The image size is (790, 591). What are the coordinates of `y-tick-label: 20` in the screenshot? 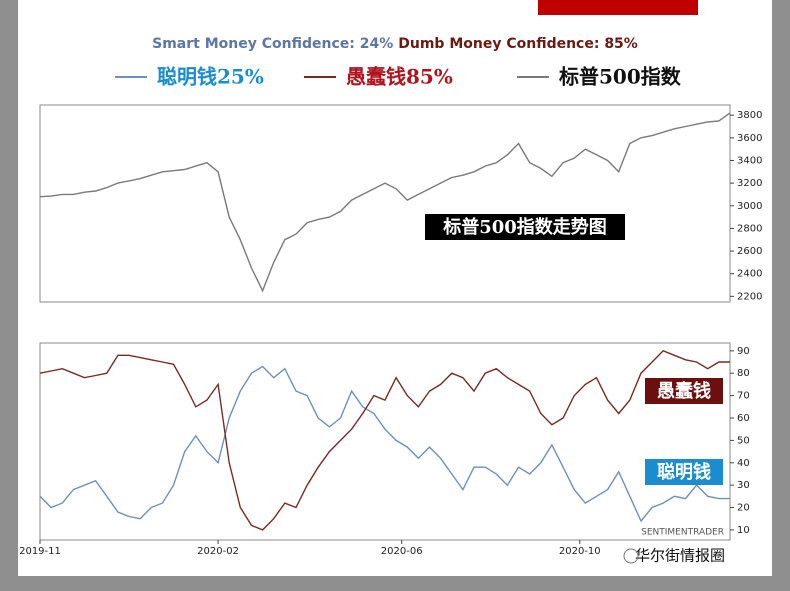 It's located at (743, 508).